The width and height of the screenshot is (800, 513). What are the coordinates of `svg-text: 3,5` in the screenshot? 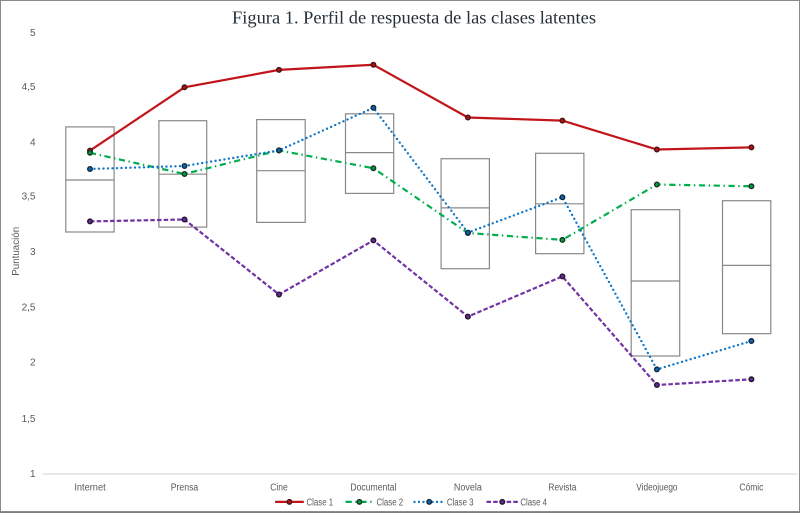 It's located at (29, 197).